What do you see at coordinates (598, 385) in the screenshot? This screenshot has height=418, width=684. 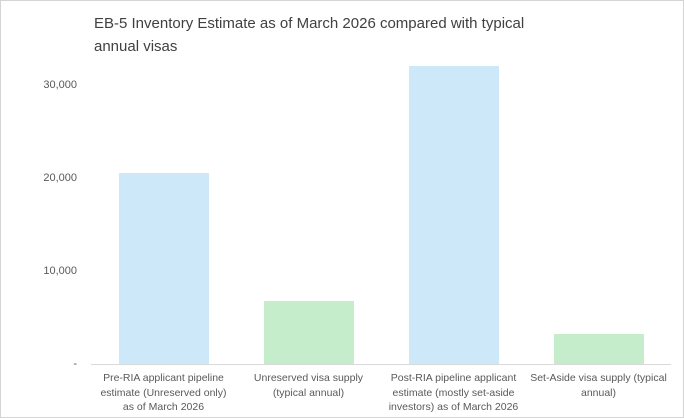 I see `x-axis-category-label: Set-Aside visa supply (typical annual)` at bounding box center [598, 385].